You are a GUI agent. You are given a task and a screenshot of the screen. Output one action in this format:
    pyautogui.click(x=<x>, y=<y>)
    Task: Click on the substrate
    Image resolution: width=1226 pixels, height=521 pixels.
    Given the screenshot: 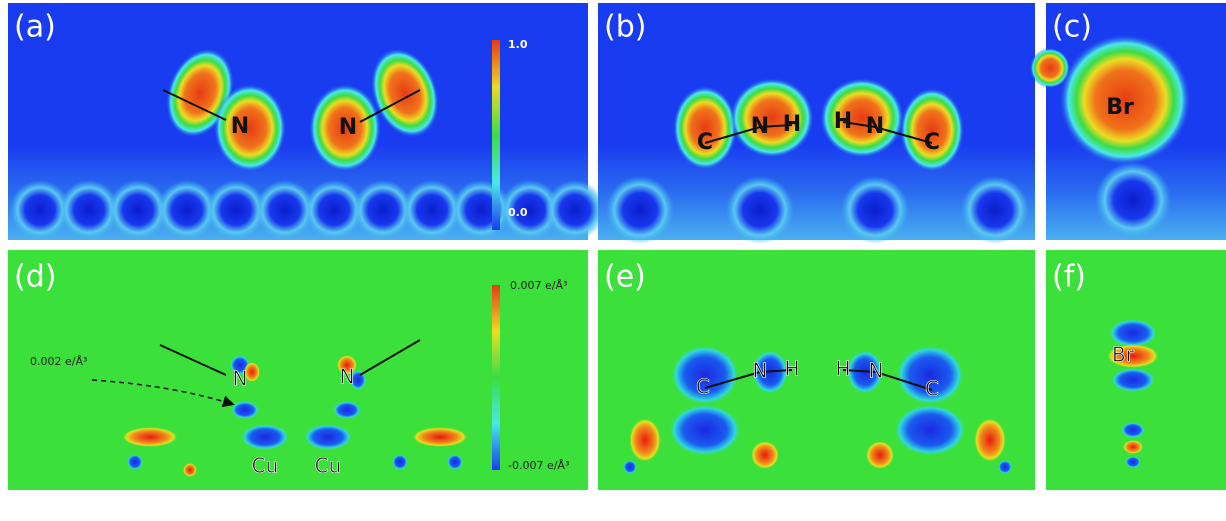 What is the action you would take?
    pyautogui.click(x=307, y=210)
    